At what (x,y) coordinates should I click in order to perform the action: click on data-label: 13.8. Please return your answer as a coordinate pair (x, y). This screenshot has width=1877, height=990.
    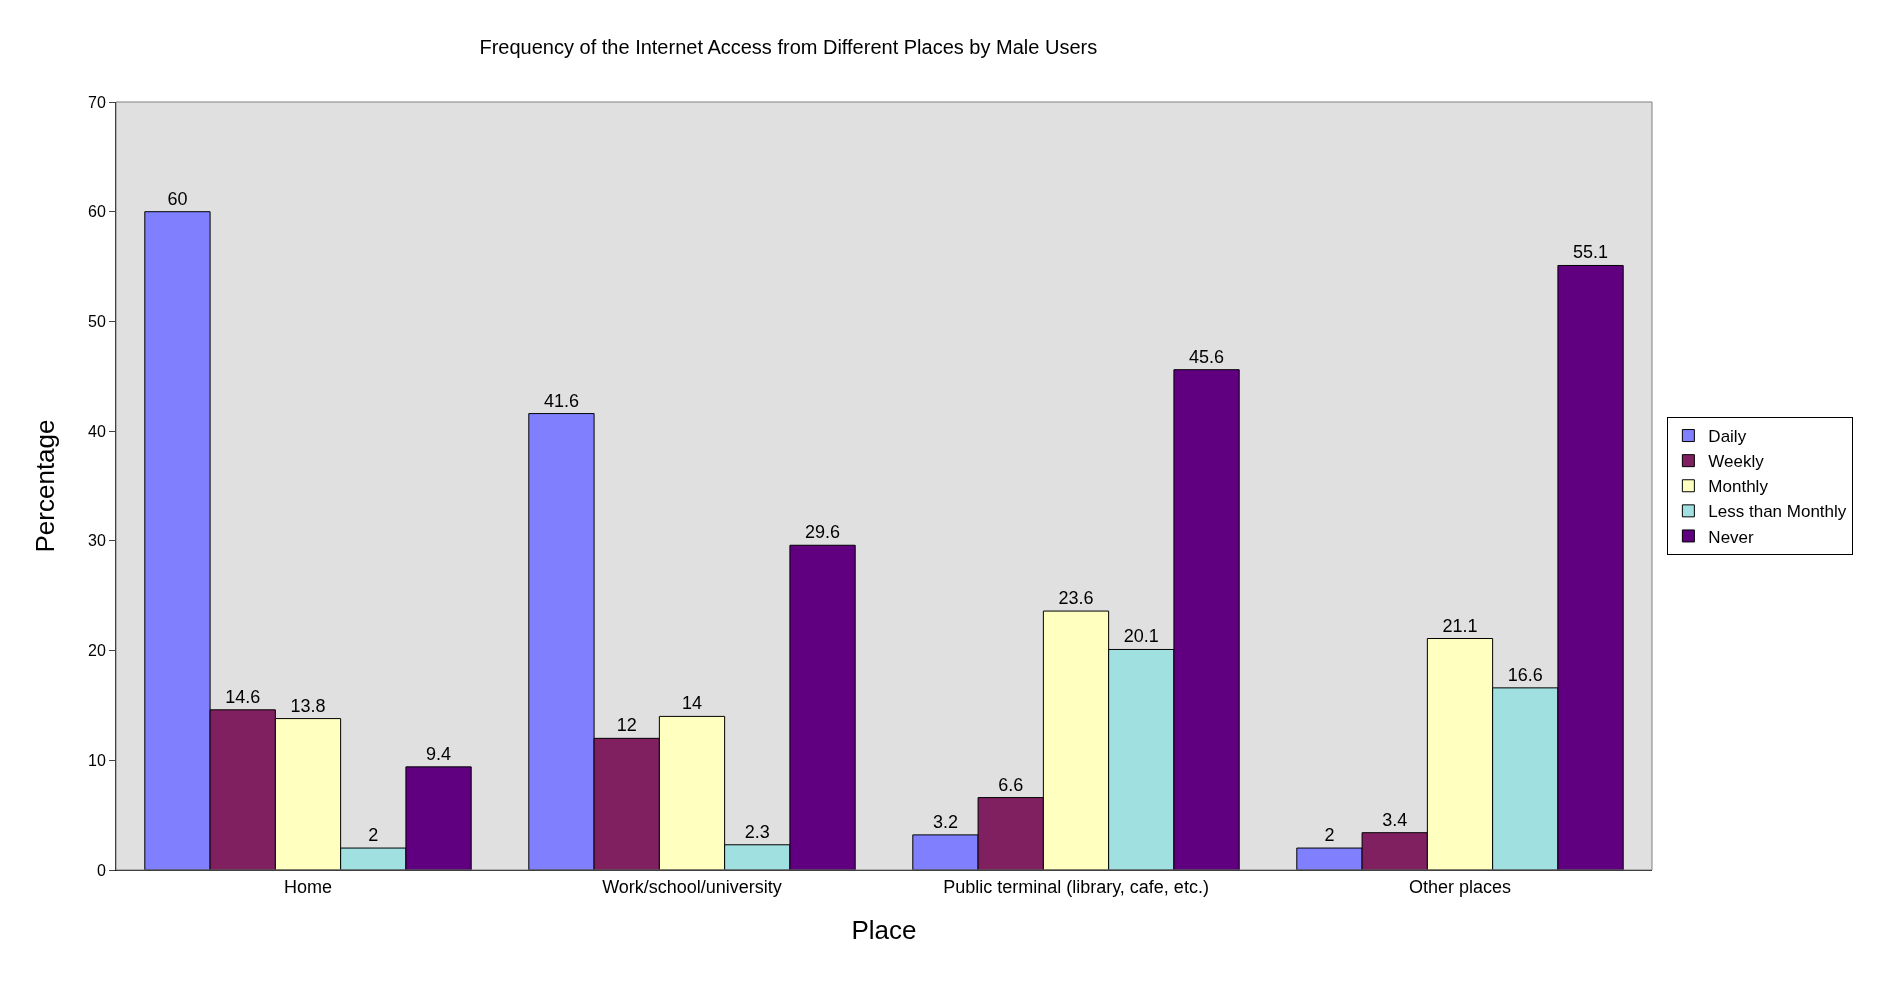
    Looking at the image, I should click on (308, 705).